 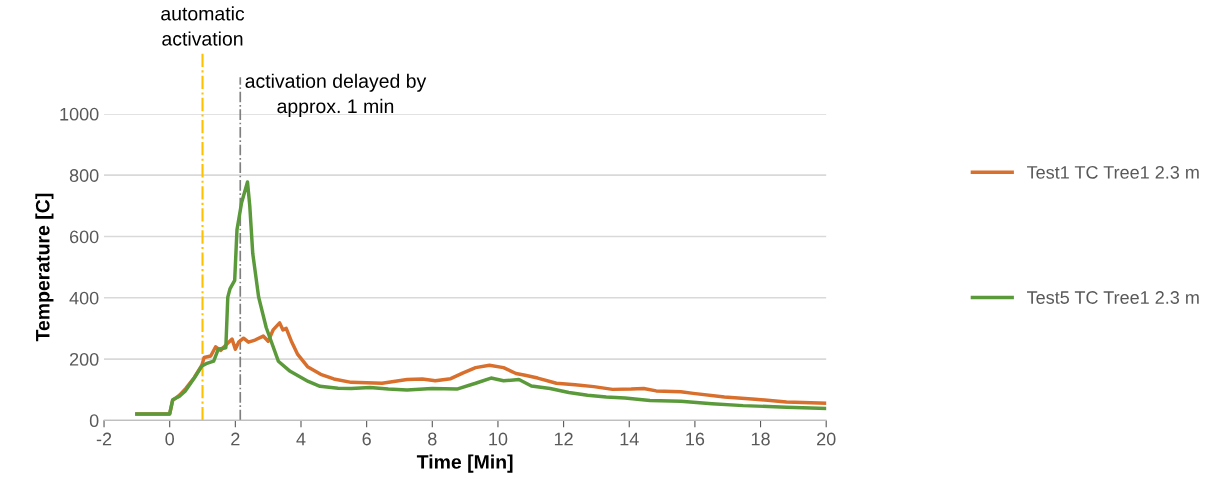 What do you see at coordinates (84, 237) in the screenshot?
I see `y-tick-label: 600` at bounding box center [84, 237].